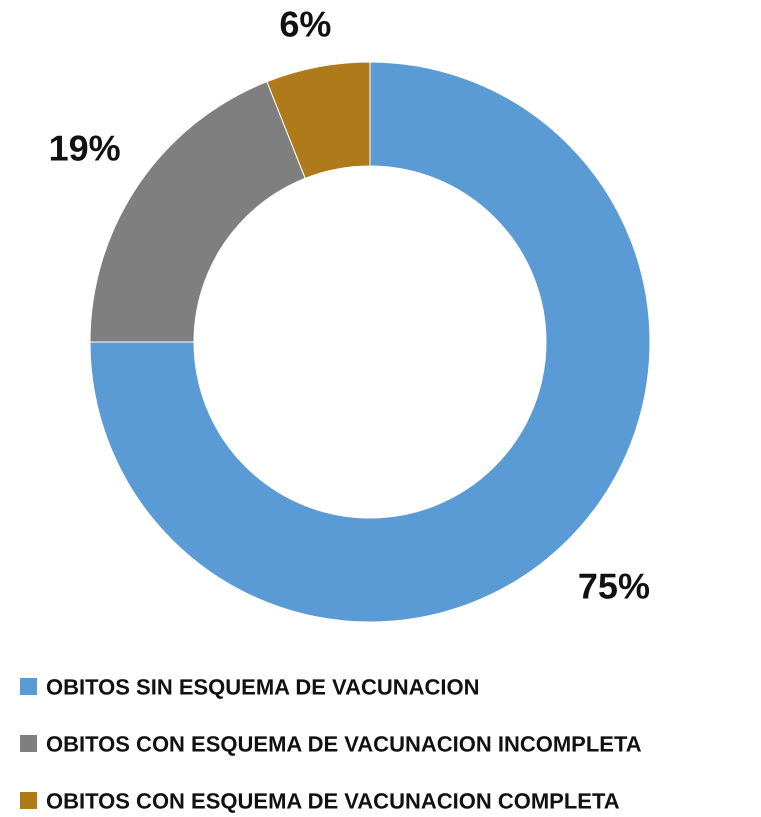 The width and height of the screenshot is (761, 817). Describe the element at coordinates (344, 744) in the screenshot. I see `legend-label: OBITOS CON ESQUEMA DE VACUNACION INCOMPLETA` at that location.